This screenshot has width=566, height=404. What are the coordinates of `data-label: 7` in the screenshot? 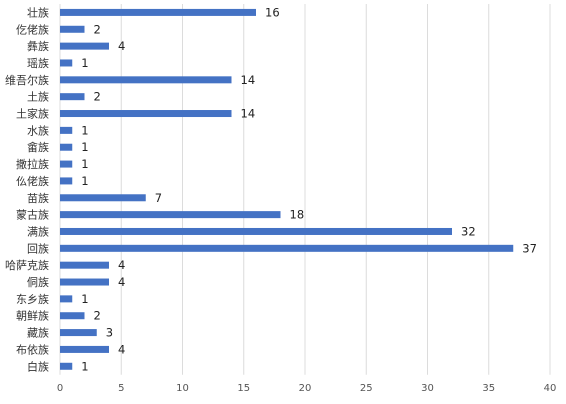 It's located at (158, 198).